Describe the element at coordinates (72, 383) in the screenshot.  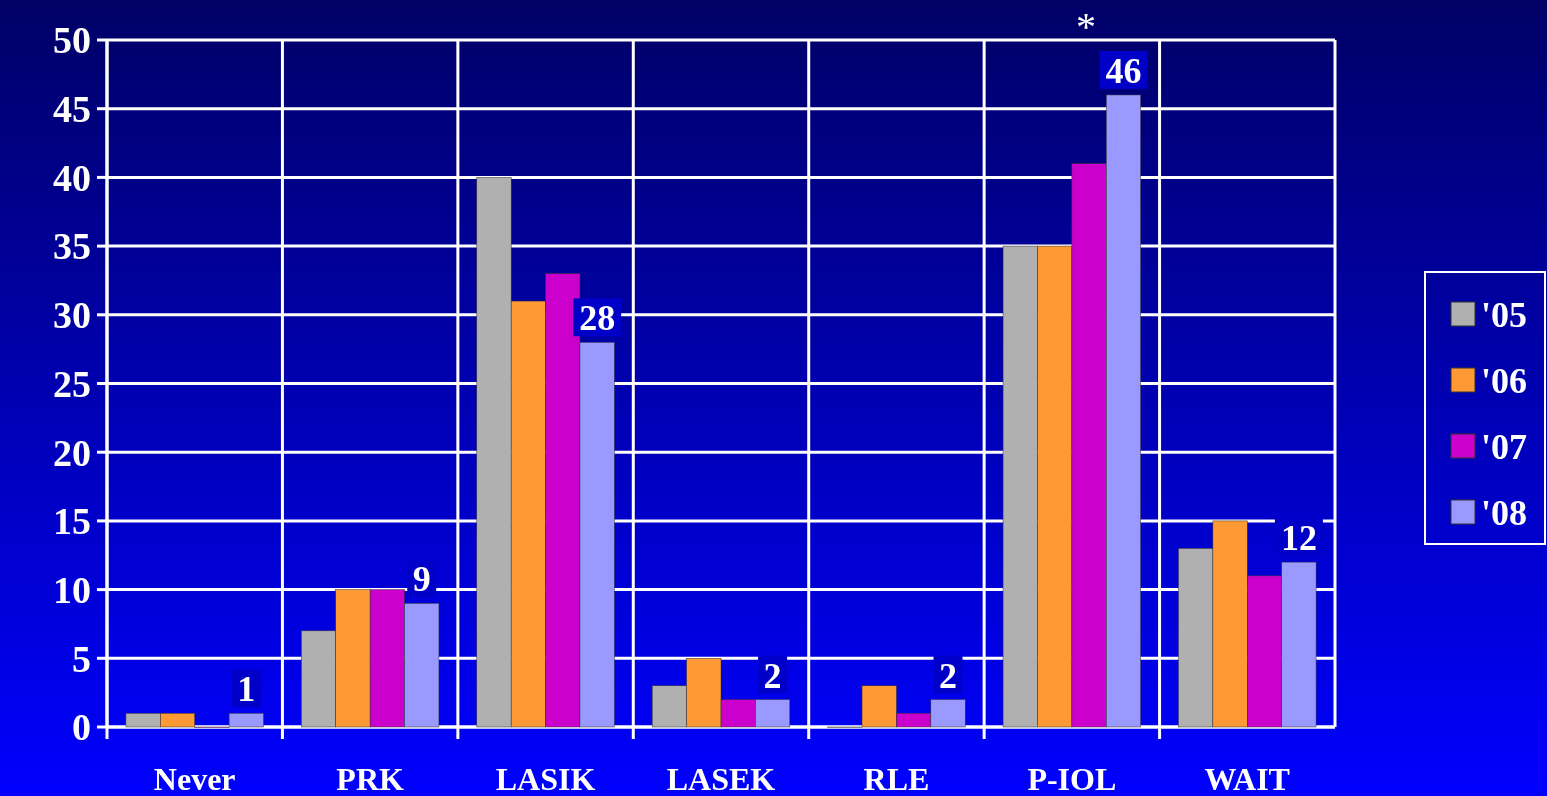
I see `y-tick-label: 25` at that location.